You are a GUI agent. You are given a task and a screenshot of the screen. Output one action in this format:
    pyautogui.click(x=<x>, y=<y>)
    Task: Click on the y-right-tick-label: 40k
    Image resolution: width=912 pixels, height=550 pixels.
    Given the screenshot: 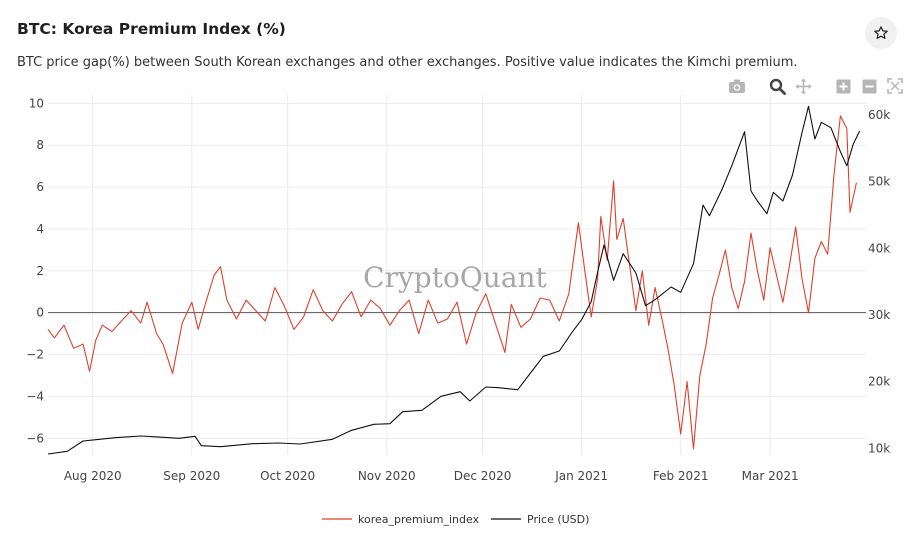 What is the action you would take?
    pyautogui.click(x=879, y=248)
    